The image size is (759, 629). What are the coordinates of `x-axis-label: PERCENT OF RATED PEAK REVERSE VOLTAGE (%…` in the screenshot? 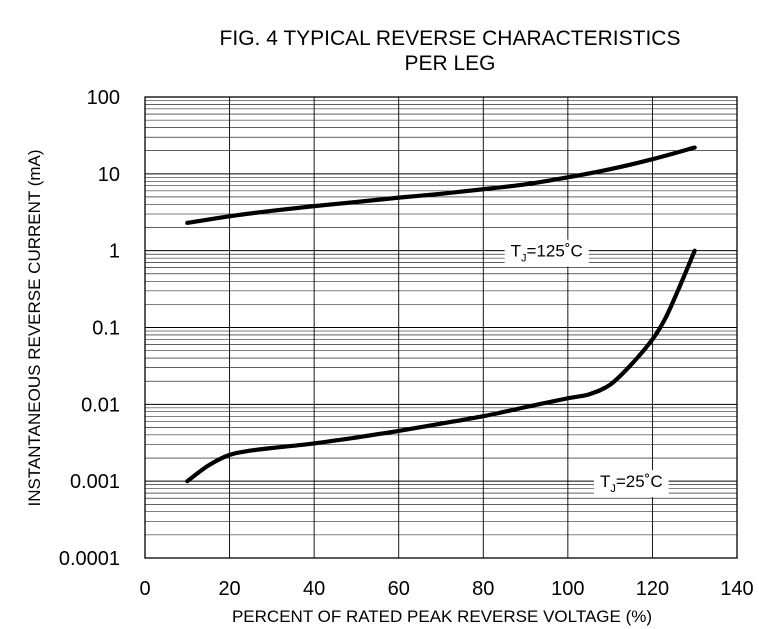 It's located at (442, 616).